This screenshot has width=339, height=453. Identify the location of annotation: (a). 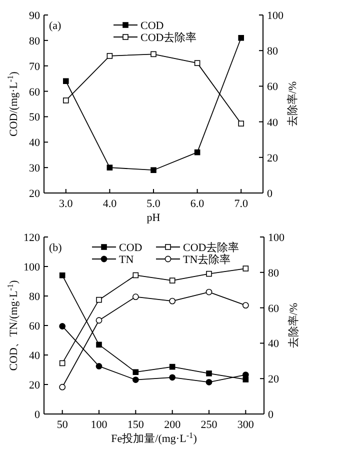
(55, 26).